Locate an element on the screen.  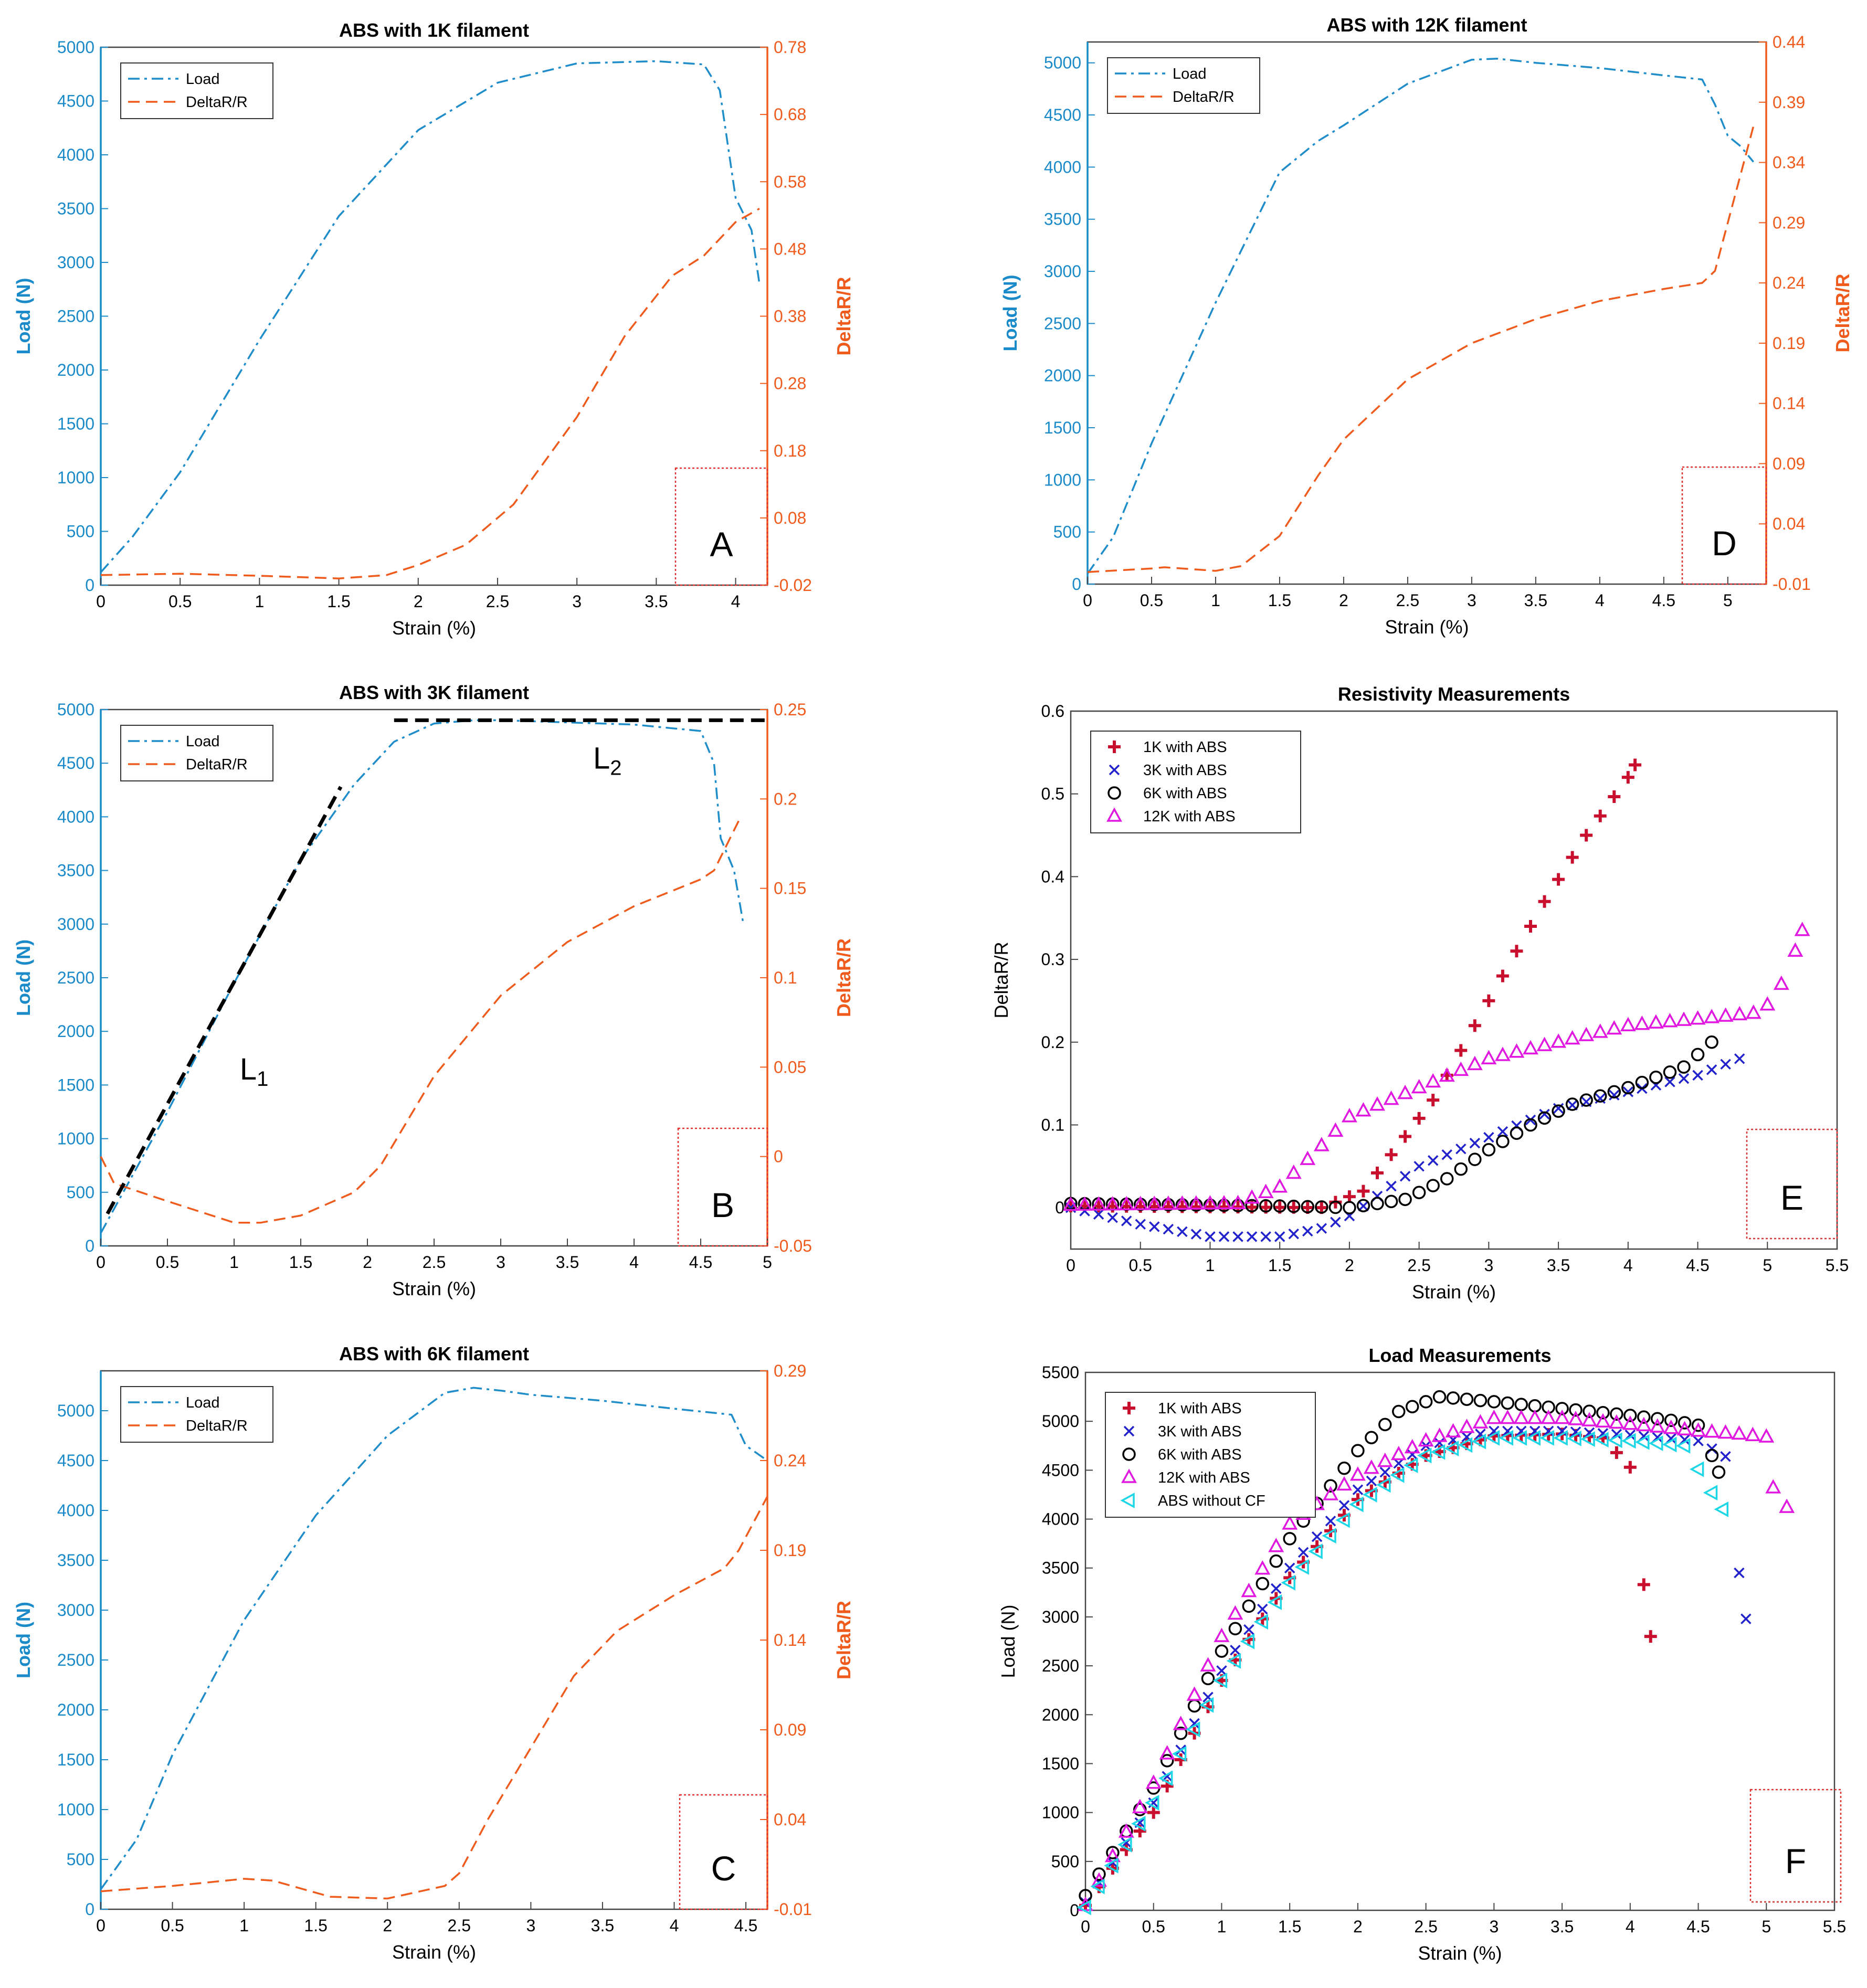
legend-label: 3K with ABS is located at coordinates (1185, 770).